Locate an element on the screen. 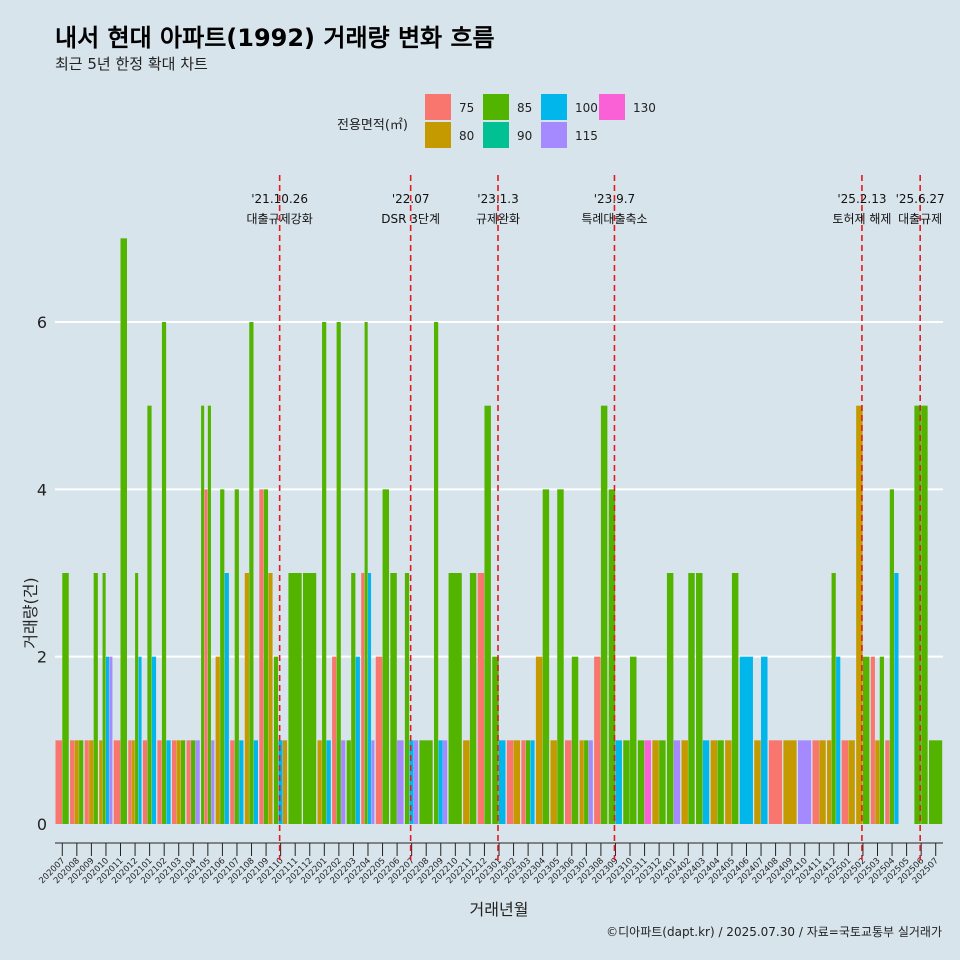  y-tick-label: 4 is located at coordinates (42, 489).